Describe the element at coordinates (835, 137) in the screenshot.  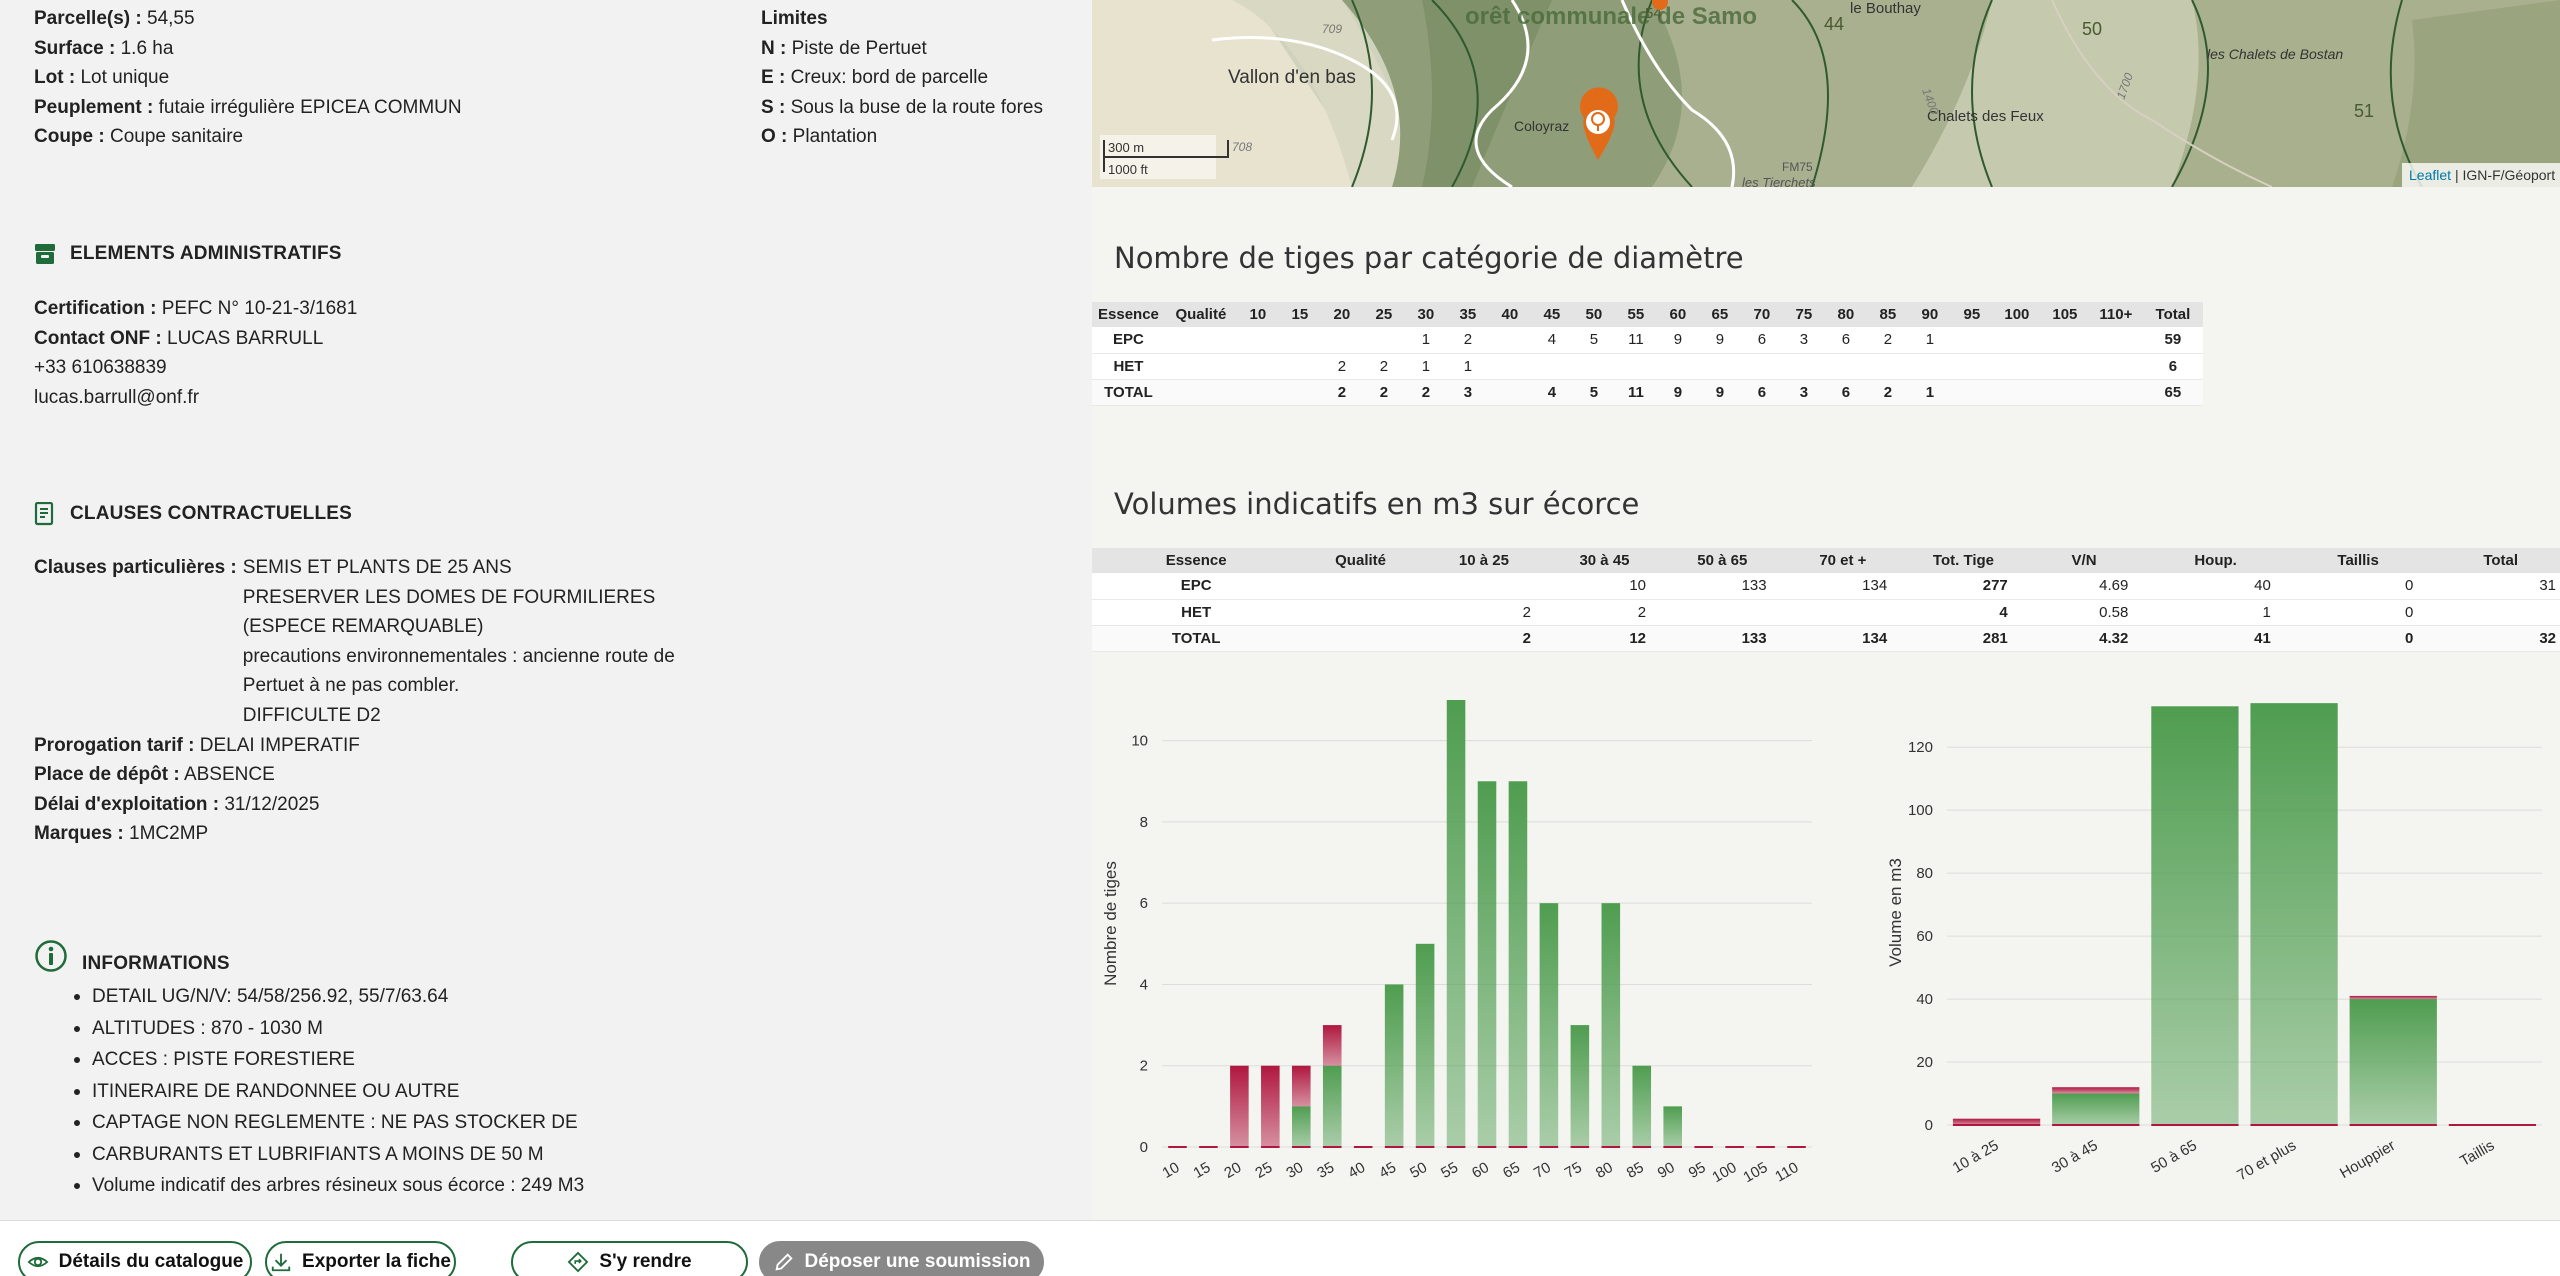
I see `field-value: Plantation` at that location.